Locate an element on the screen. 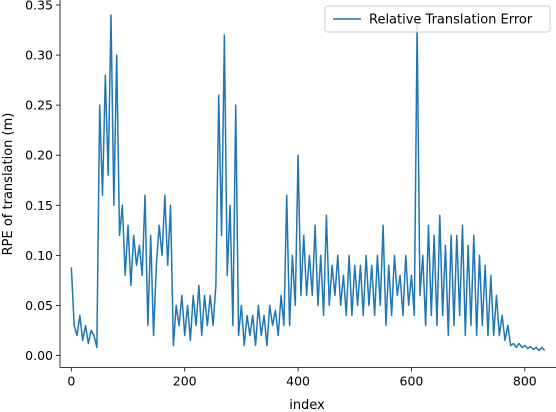 This screenshot has height=412, width=556. legend: Relative Translation Error is located at coordinates (437, 19).